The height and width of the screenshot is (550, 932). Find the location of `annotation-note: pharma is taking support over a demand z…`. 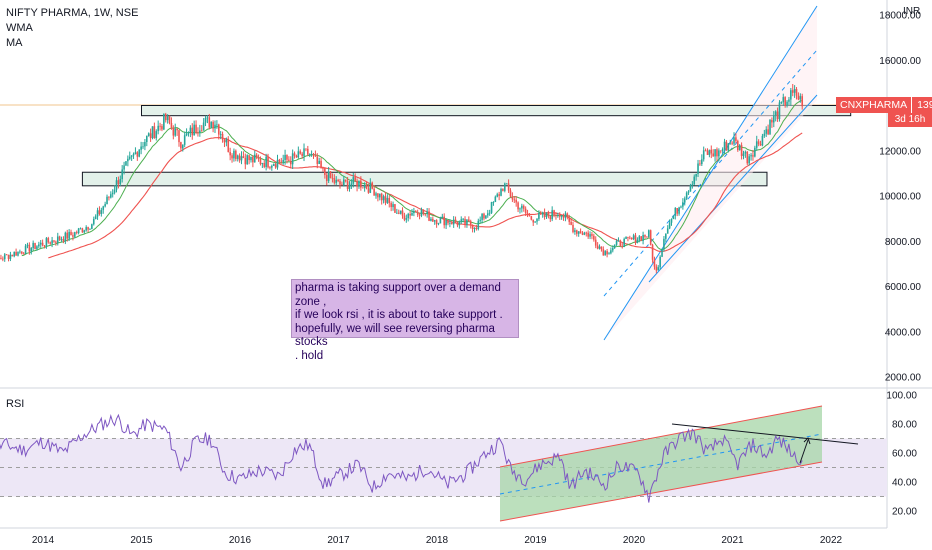

annotation-note: pharma is taking support over a demand z… is located at coordinates (405, 320).